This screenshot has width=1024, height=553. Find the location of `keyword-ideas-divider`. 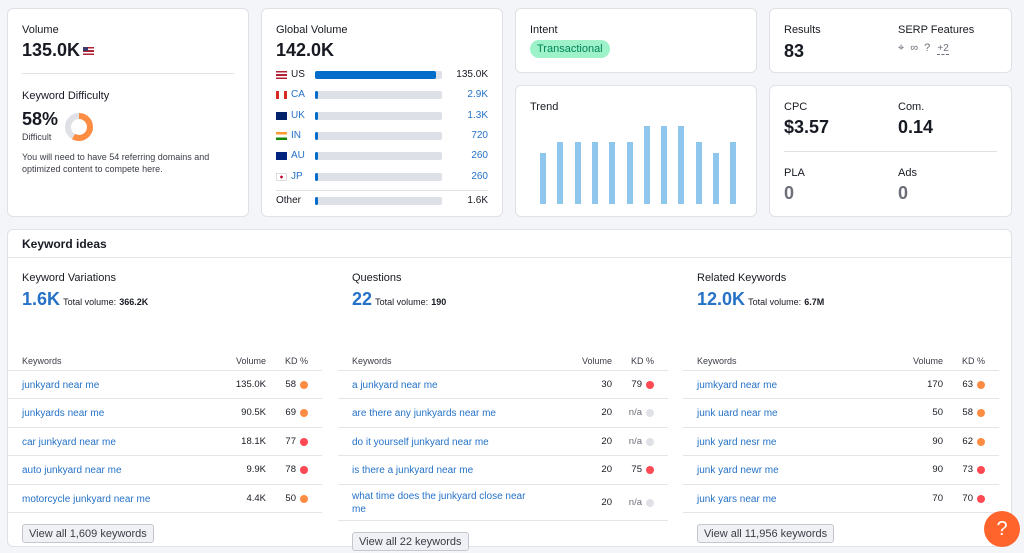

keyword-ideas-divider is located at coordinates (509, 257).